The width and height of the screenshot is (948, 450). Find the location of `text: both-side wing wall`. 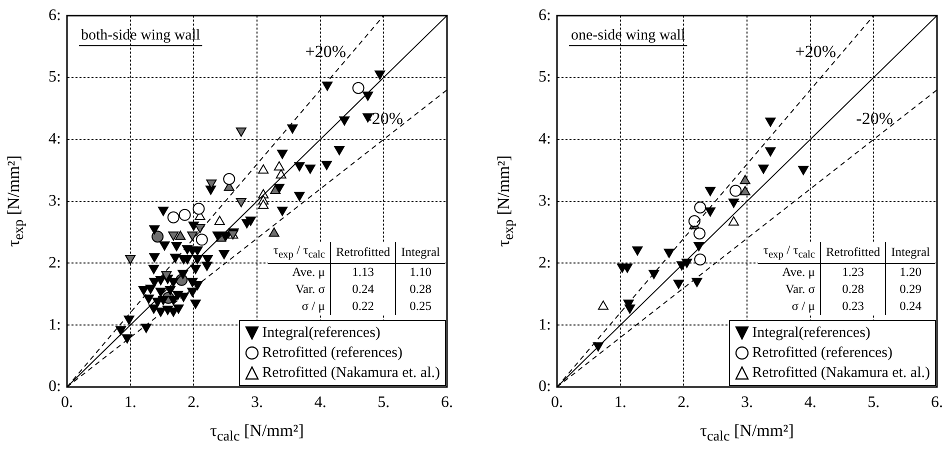

text: both-side wing wall is located at coordinates (140, 36).